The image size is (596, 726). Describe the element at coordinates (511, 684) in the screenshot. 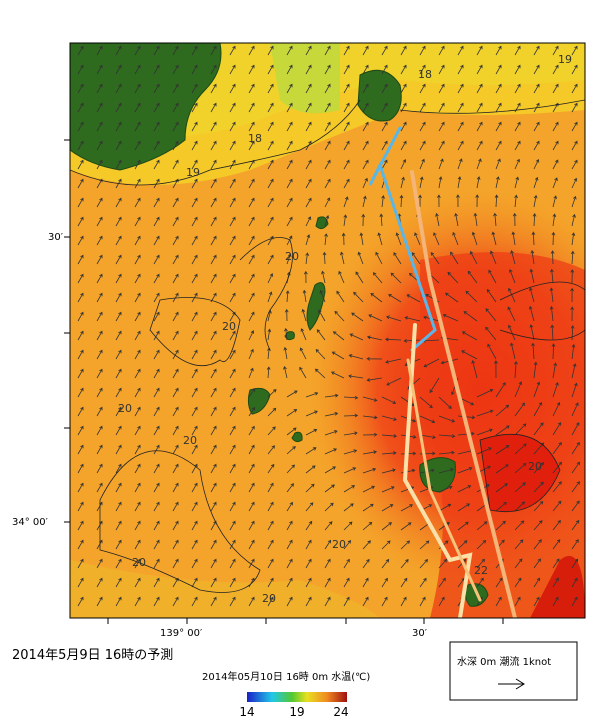

I see `legend-arrow` at that location.